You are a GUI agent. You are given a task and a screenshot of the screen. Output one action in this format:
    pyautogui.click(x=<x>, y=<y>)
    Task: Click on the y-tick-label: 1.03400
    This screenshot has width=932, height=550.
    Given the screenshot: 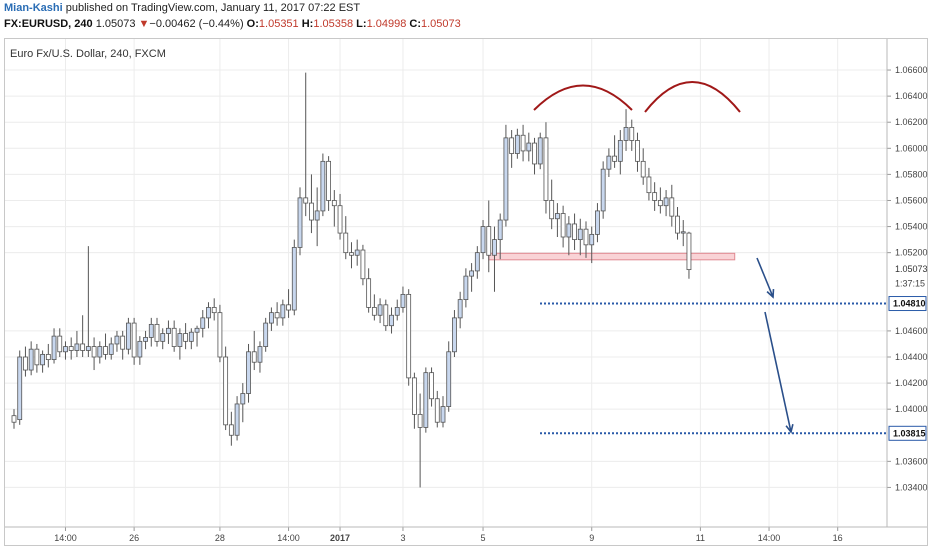 What is the action you would take?
    pyautogui.click(x=911, y=487)
    